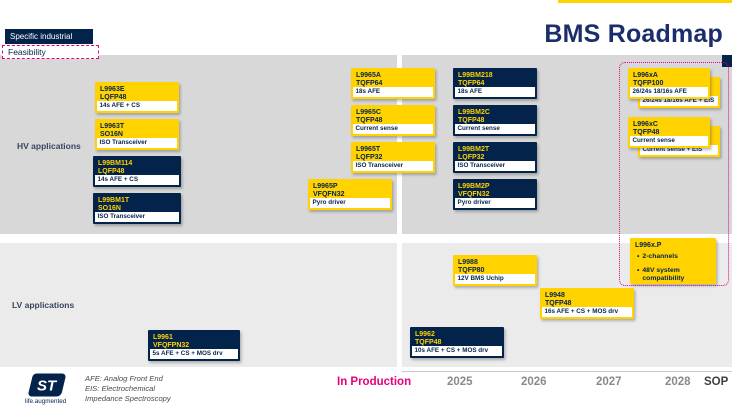  I want to click on card-front: L9965P VFQFN32 Pyro driver, so click(350, 194).